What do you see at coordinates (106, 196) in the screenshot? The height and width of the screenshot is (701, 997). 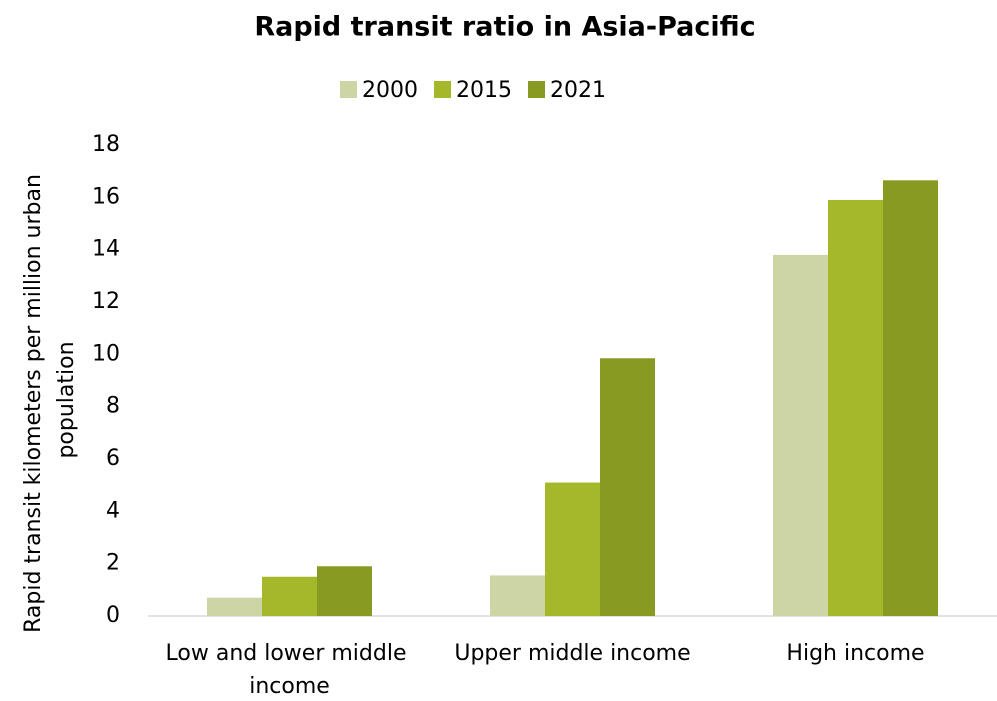 I see `y-tick-label: 16` at bounding box center [106, 196].